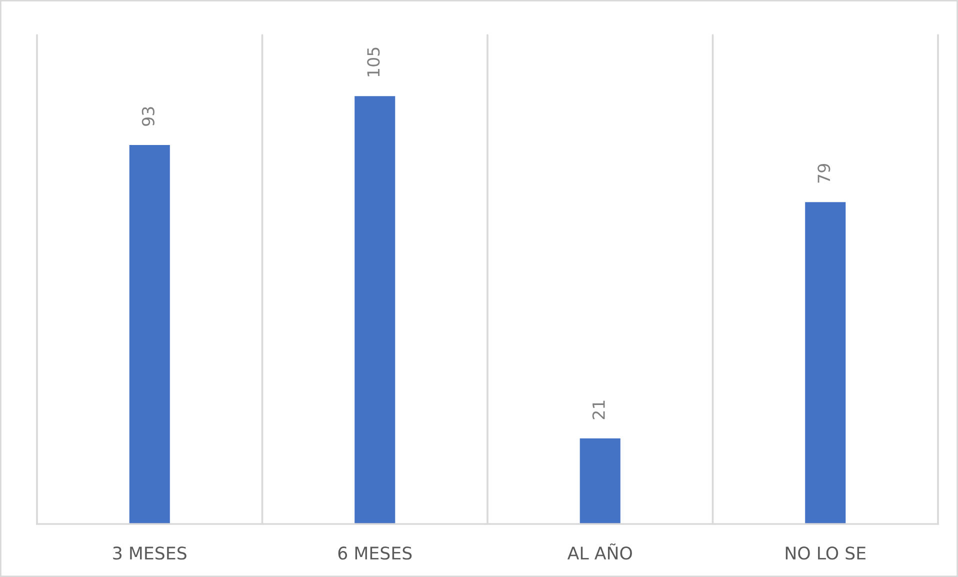 This screenshot has height=577, width=958. I want to click on data-label: 105, so click(373, 62).